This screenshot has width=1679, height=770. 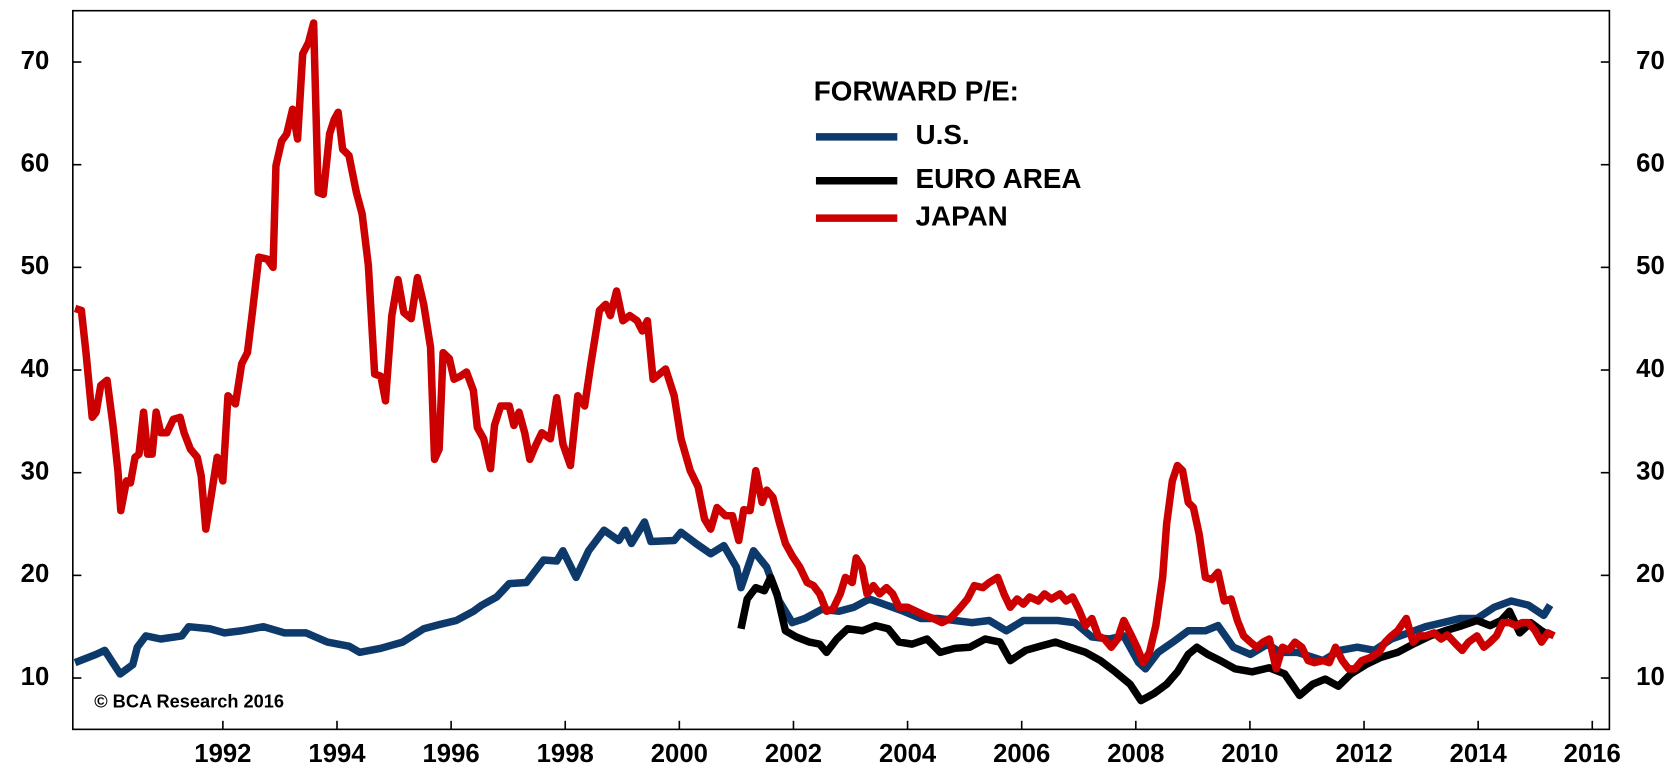 What do you see at coordinates (1145, 639) in the screenshot?
I see `series-line` at bounding box center [1145, 639].